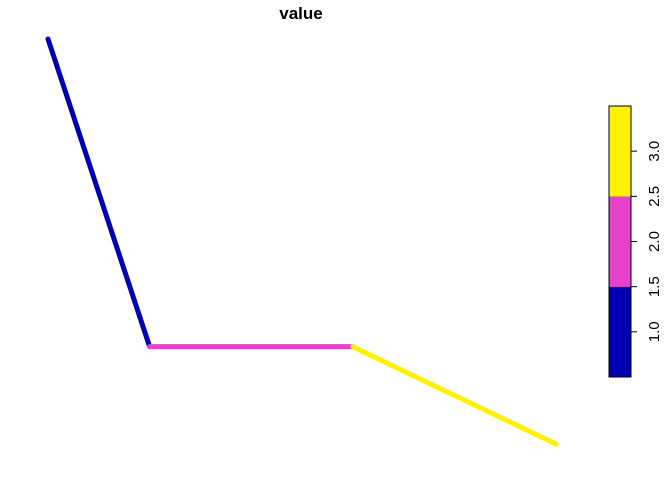 Image resolution: width=672 pixels, height=480 pixels. What do you see at coordinates (300, 13) in the screenshot?
I see `chart-title: value` at bounding box center [300, 13].